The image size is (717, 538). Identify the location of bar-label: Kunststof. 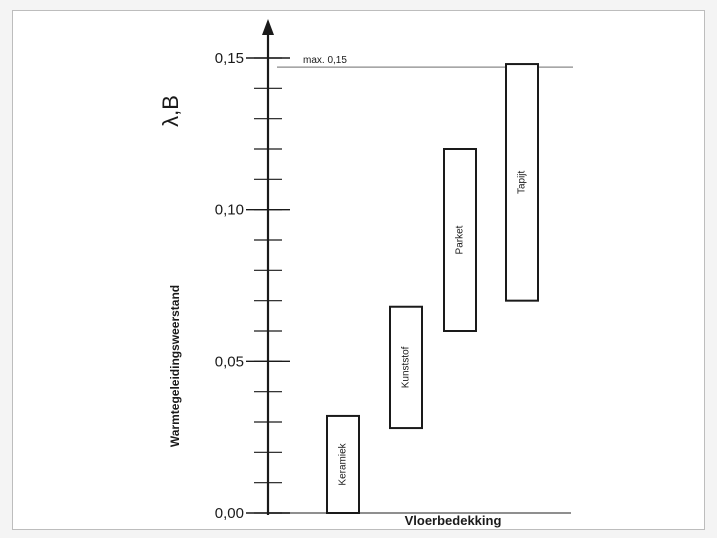
(406, 367).